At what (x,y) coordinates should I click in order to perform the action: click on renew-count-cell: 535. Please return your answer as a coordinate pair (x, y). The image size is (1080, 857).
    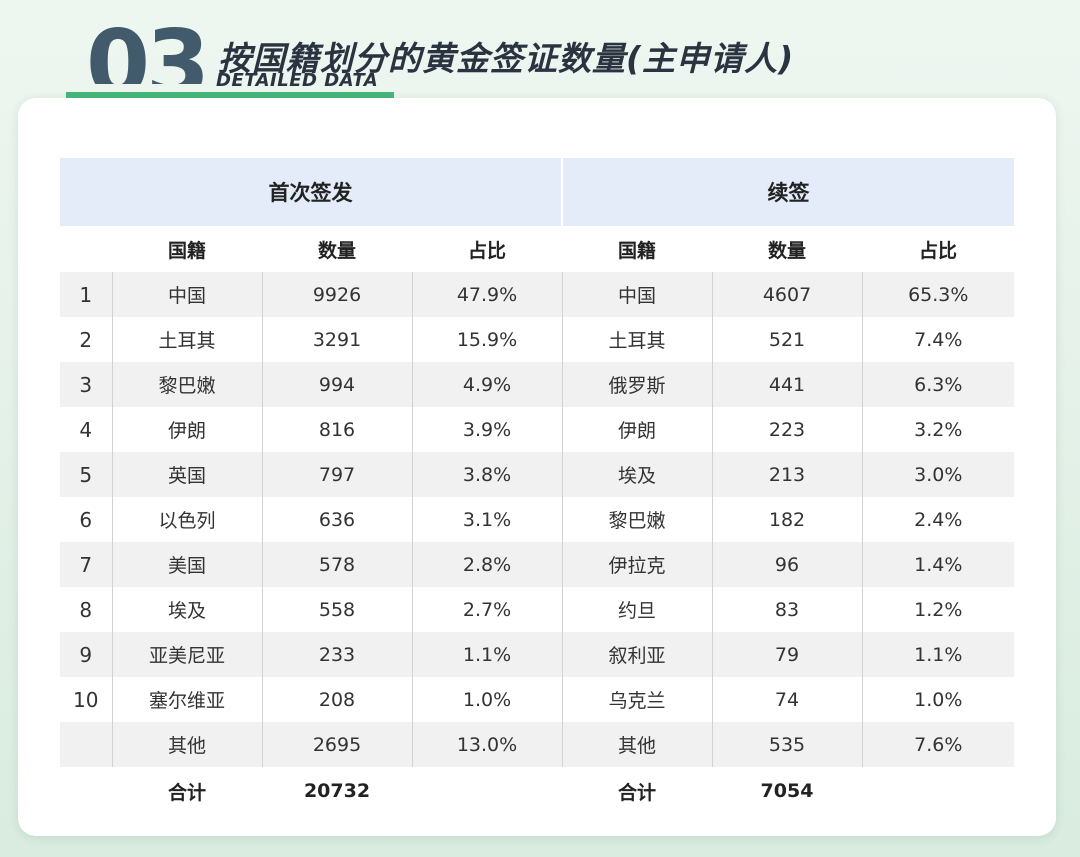
    Looking at the image, I should click on (787, 744).